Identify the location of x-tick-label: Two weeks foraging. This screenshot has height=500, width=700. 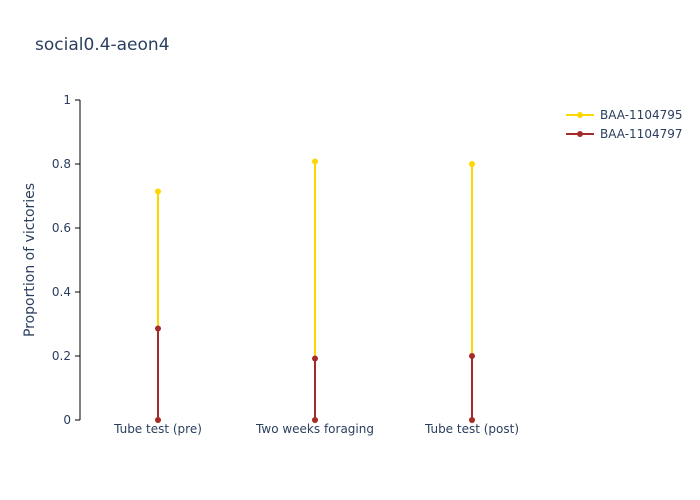
(314, 429).